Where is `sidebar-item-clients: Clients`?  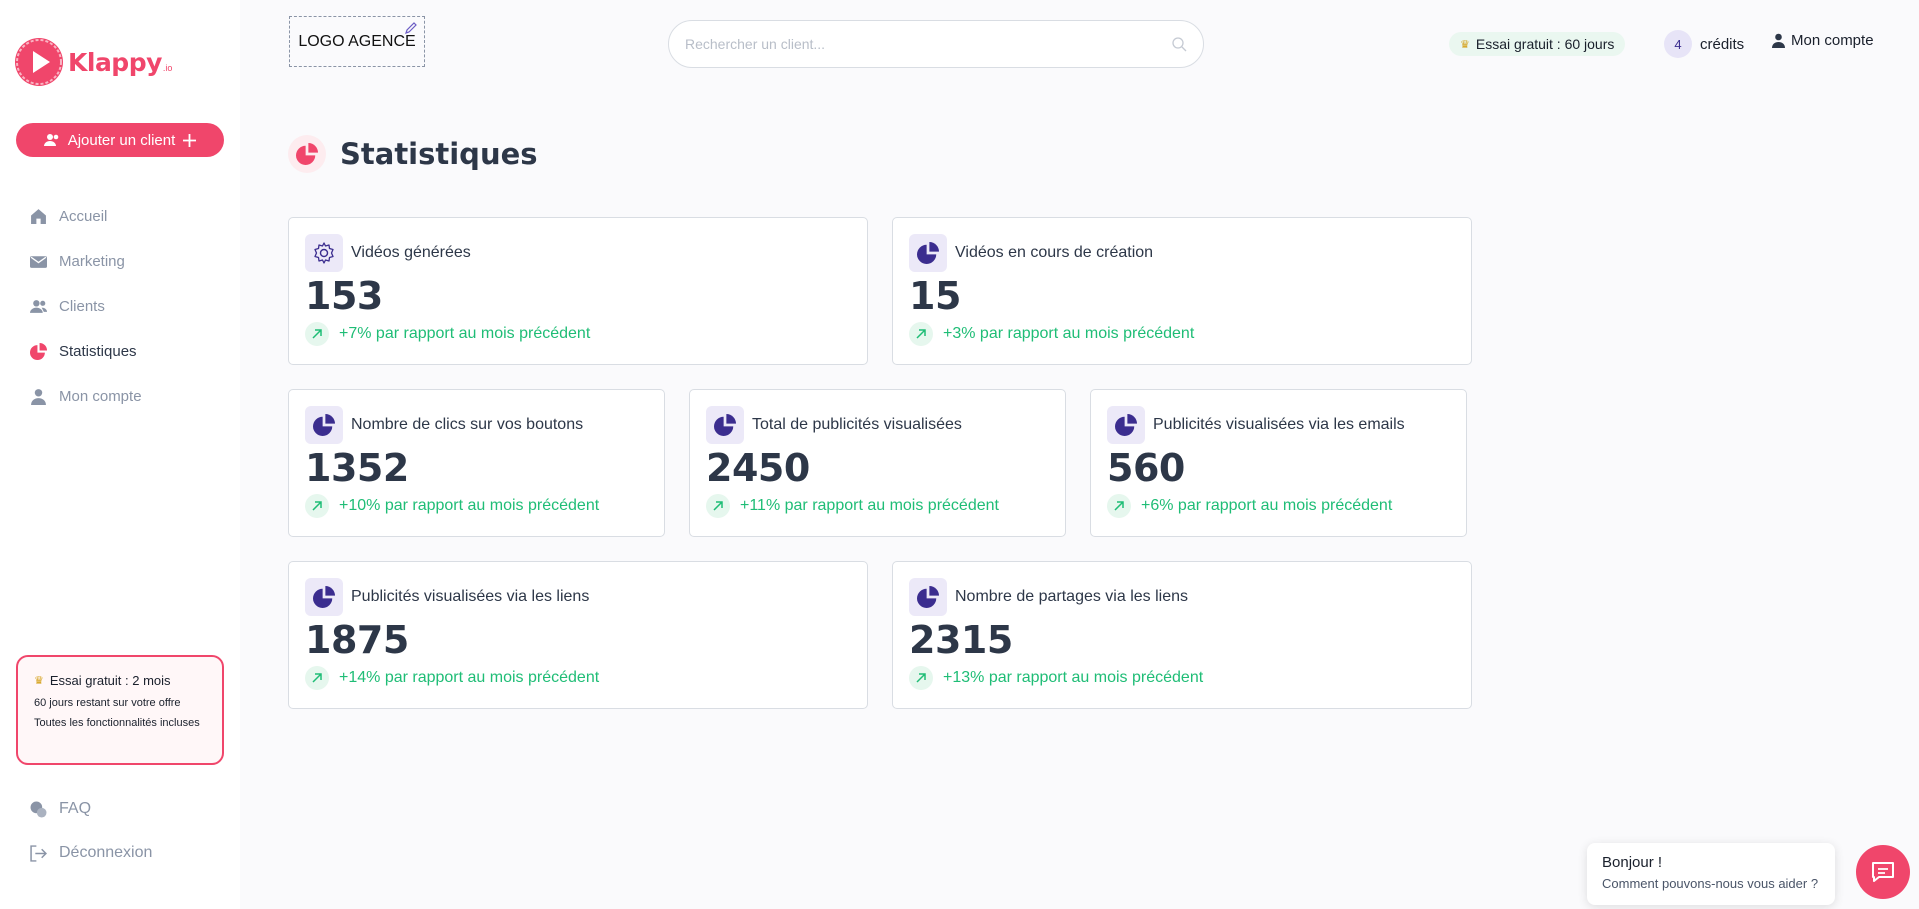 sidebar-item-clients: Clients is located at coordinates (130, 306).